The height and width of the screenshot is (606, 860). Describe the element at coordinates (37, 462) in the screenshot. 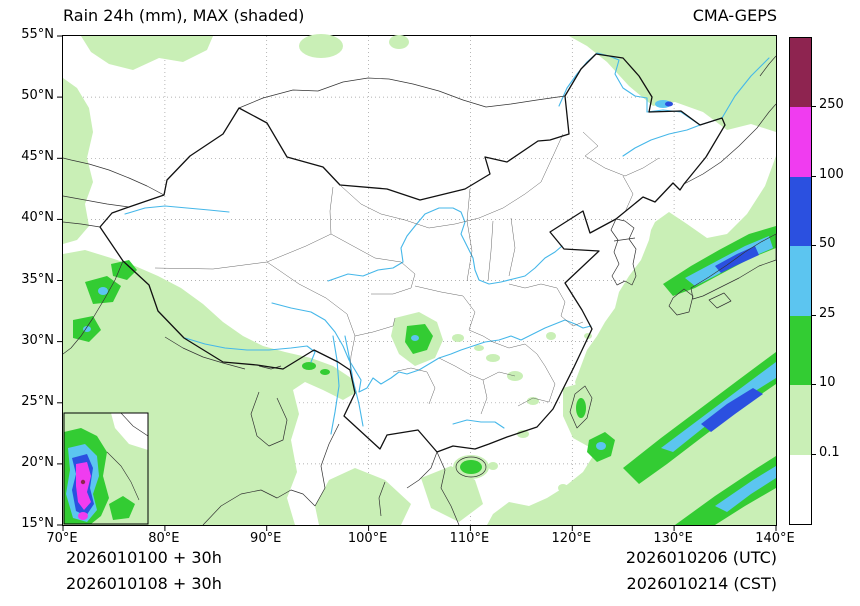

I see `y-tick-label: 20°N` at that location.